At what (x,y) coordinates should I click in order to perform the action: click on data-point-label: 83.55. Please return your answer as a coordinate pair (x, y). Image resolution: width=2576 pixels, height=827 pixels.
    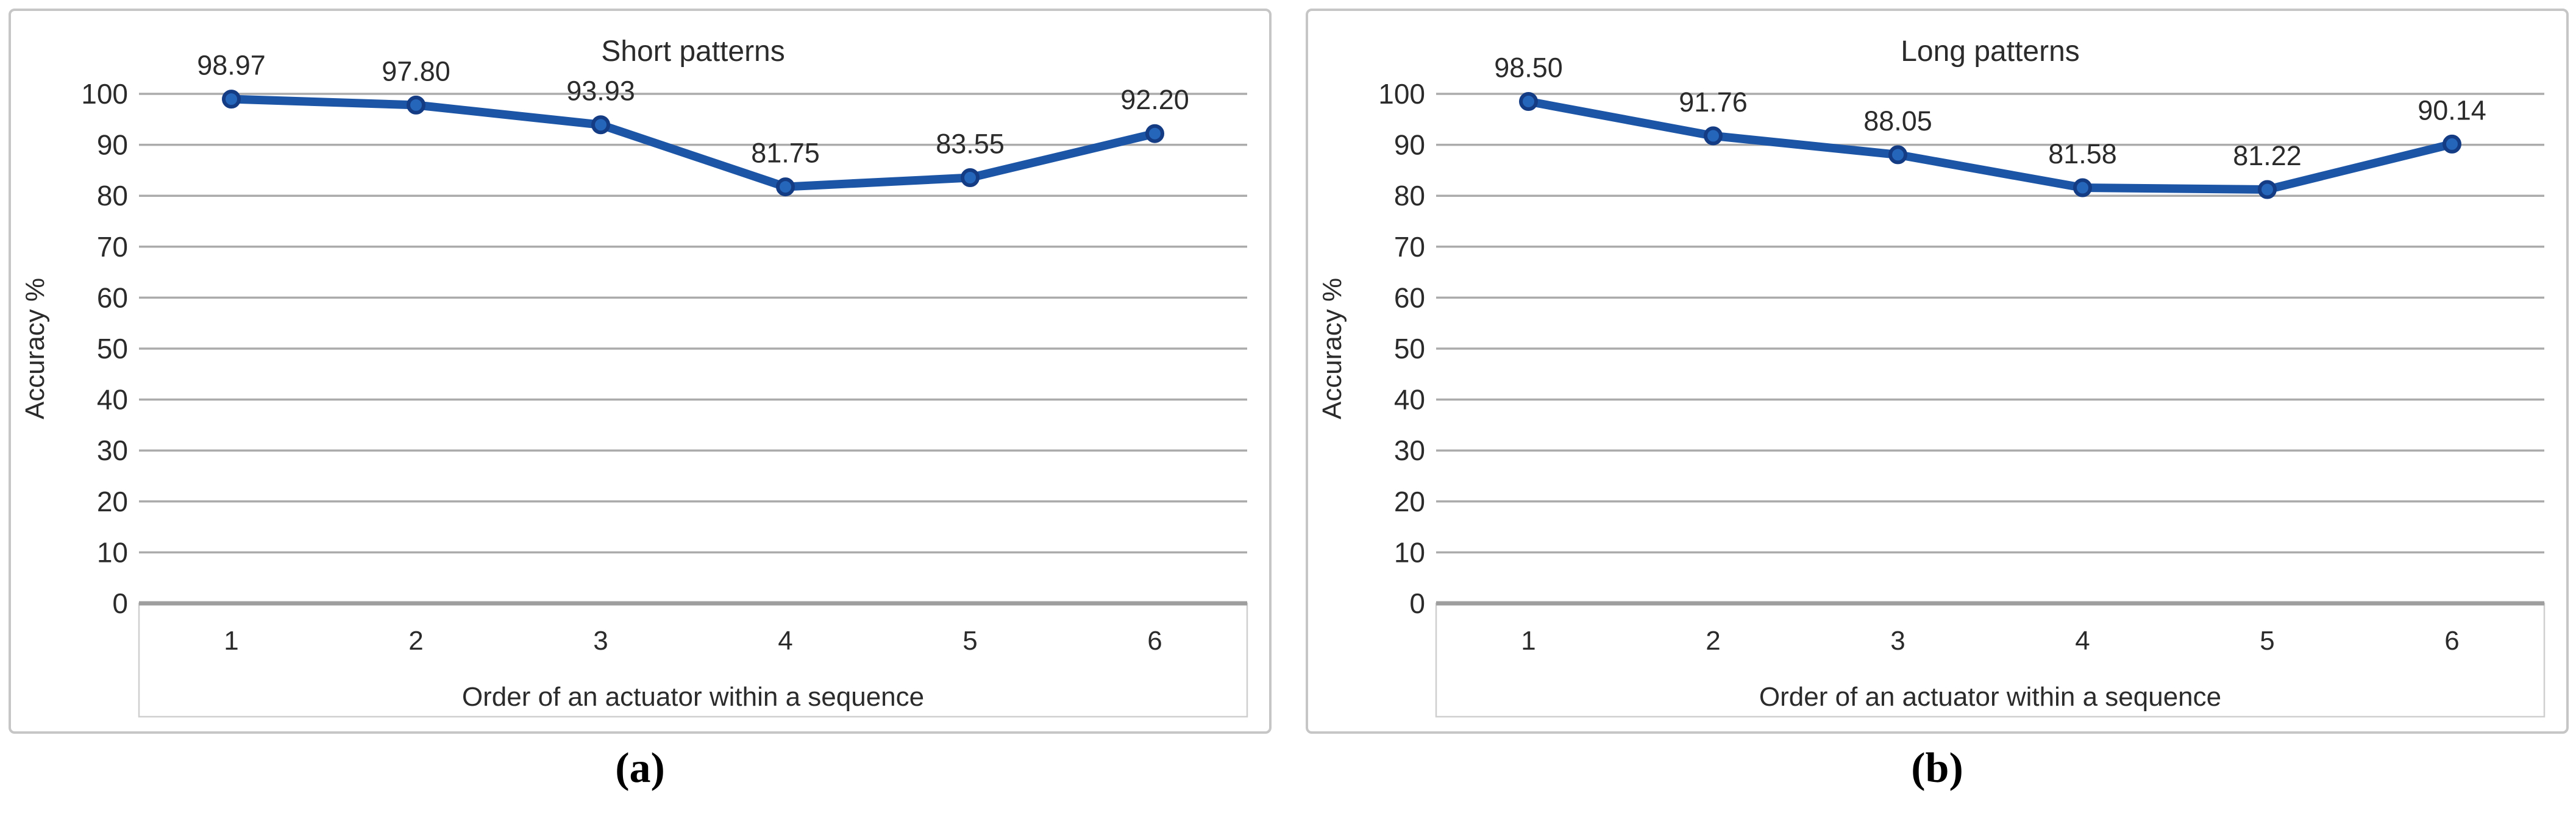
    Looking at the image, I should click on (970, 144).